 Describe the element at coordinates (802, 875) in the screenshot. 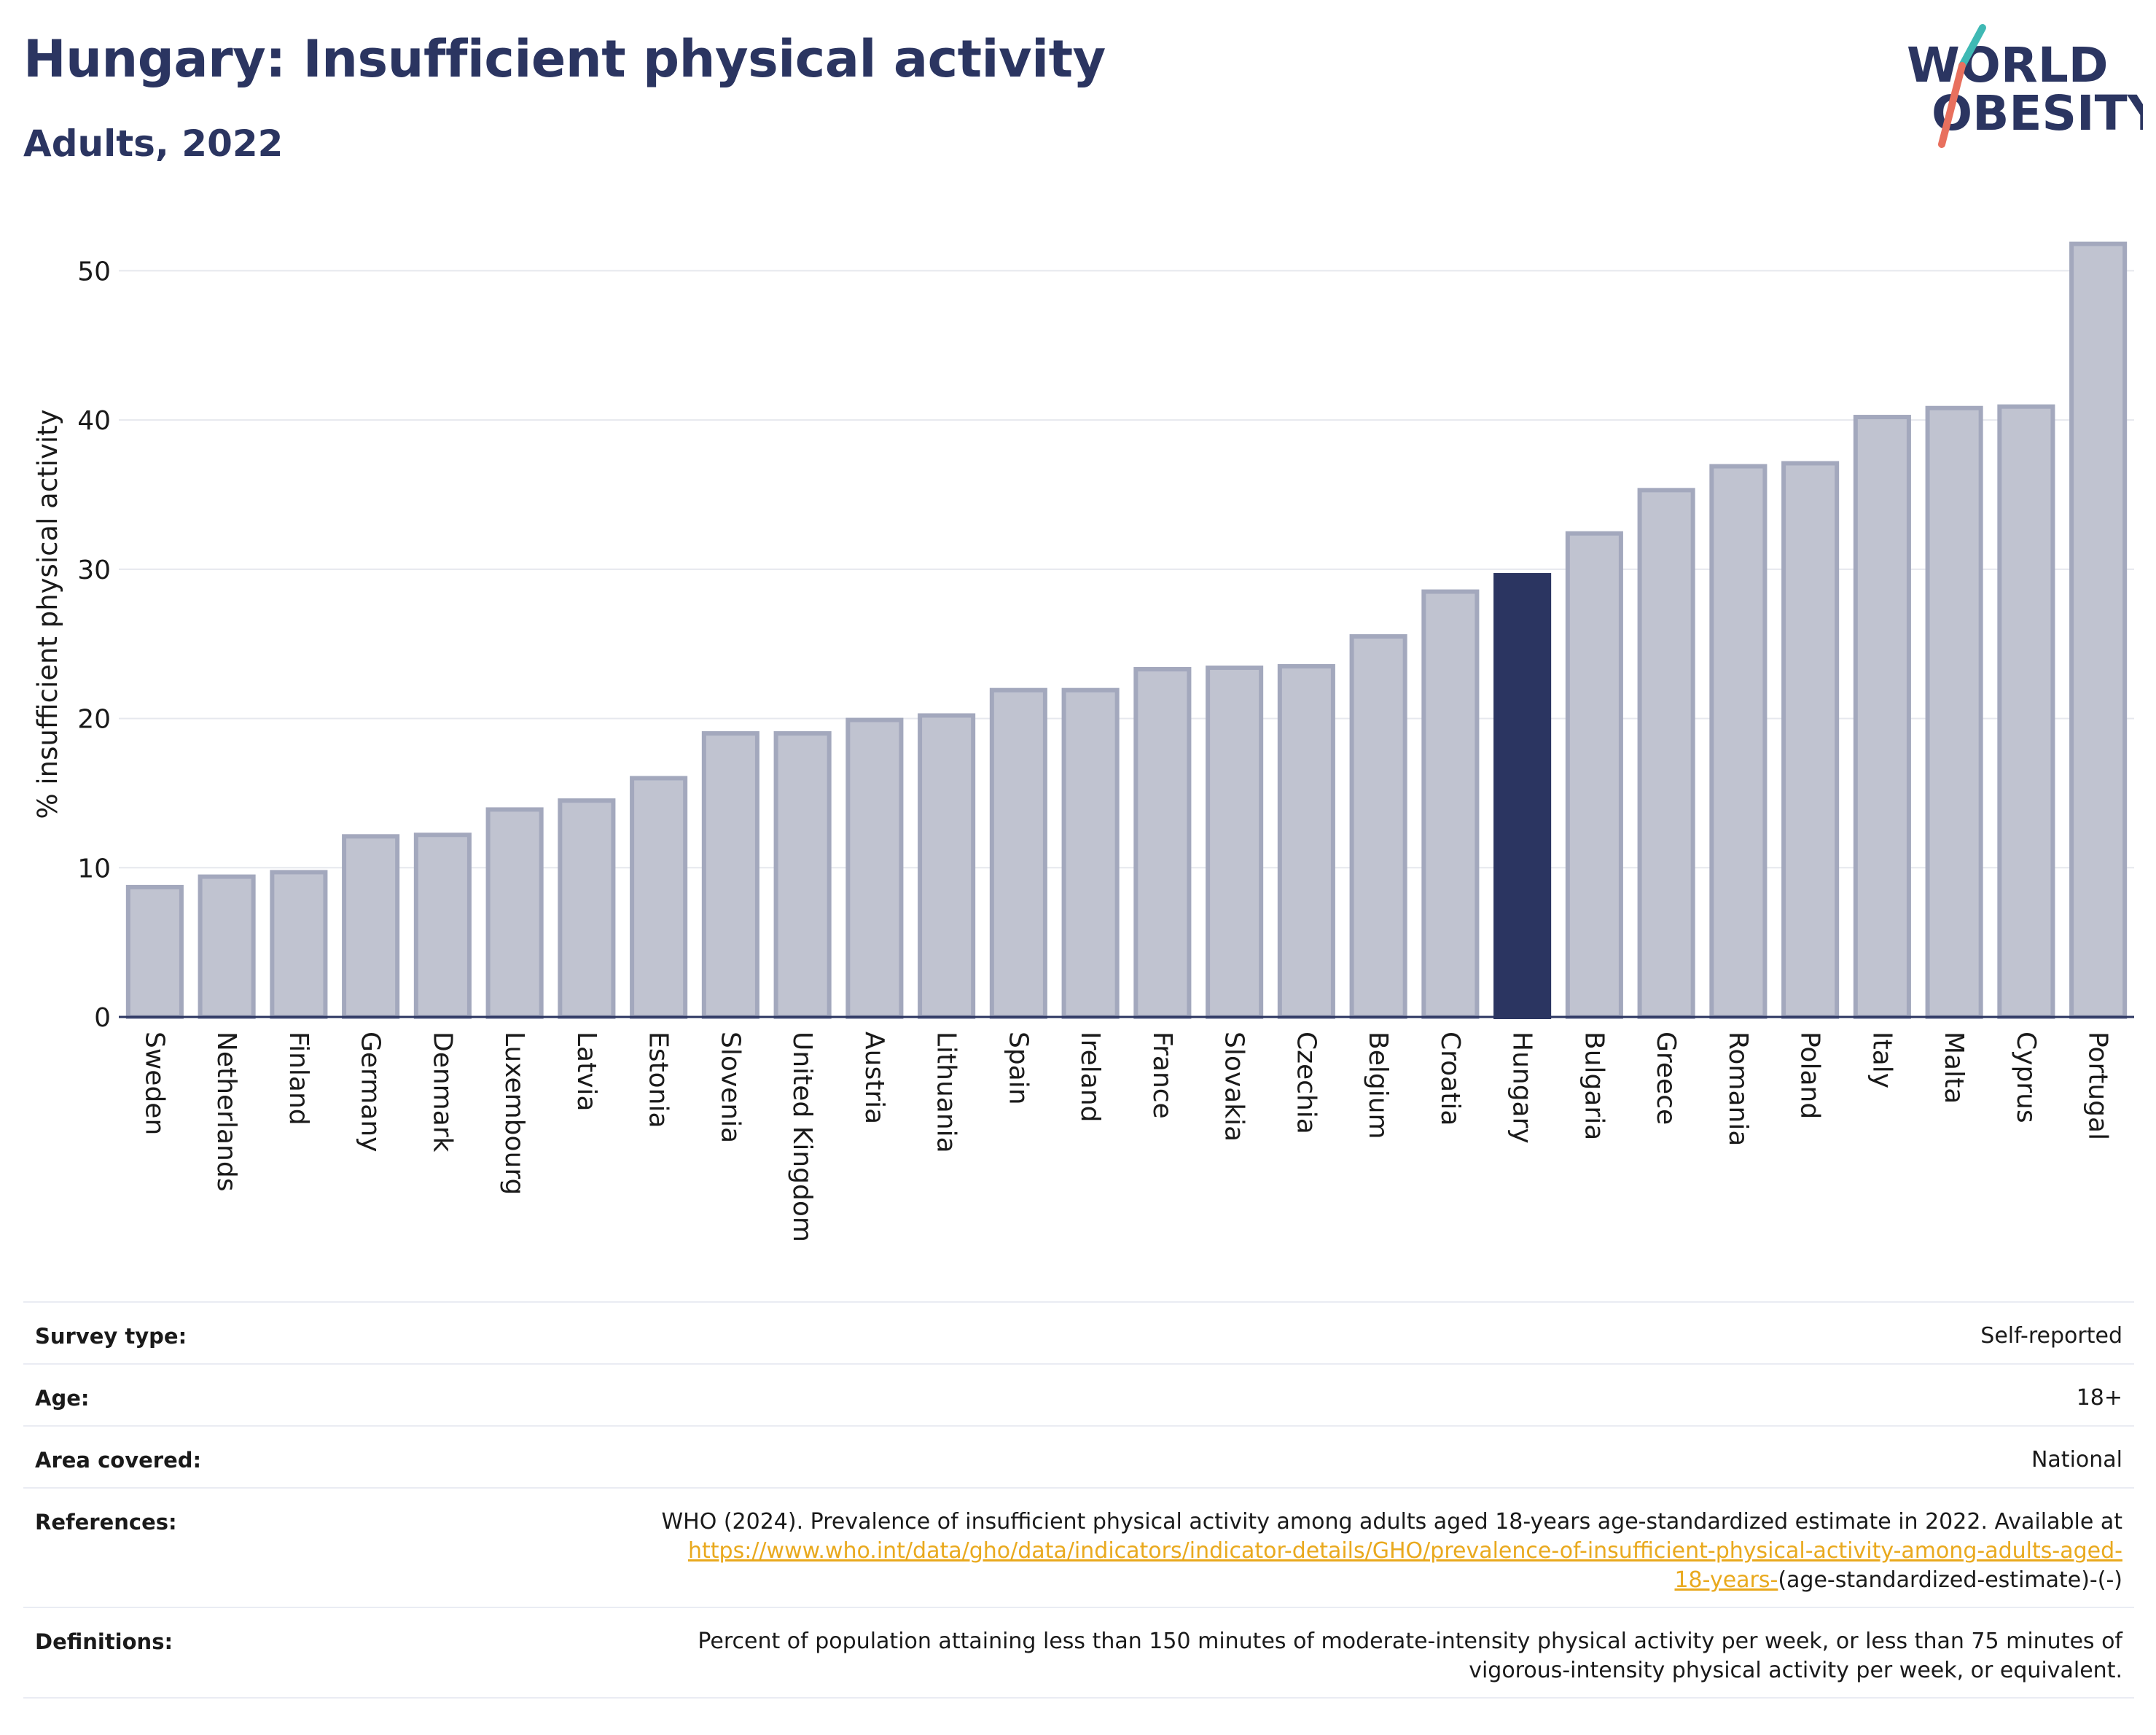

I see `bar-united-kingdom` at that location.